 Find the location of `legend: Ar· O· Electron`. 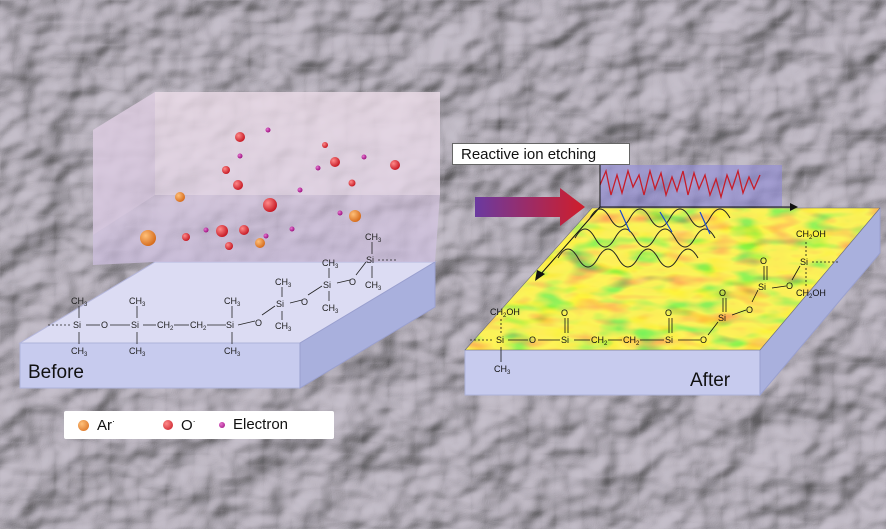

legend: Ar· O· Electron is located at coordinates (199, 425).